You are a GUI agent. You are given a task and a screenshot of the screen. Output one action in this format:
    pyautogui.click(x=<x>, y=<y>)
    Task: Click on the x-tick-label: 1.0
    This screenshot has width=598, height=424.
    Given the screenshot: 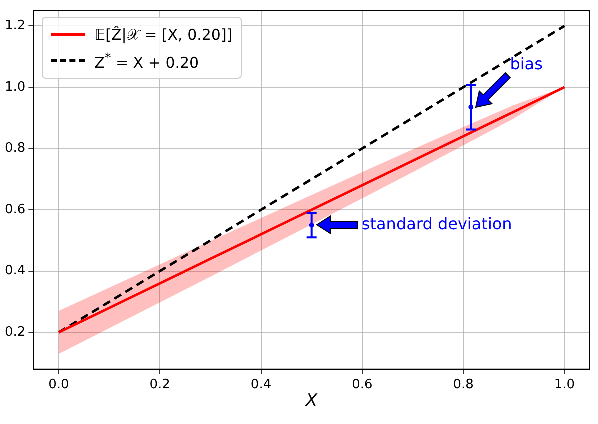 What is the action you would take?
    pyautogui.click(x=565, y=385)
    